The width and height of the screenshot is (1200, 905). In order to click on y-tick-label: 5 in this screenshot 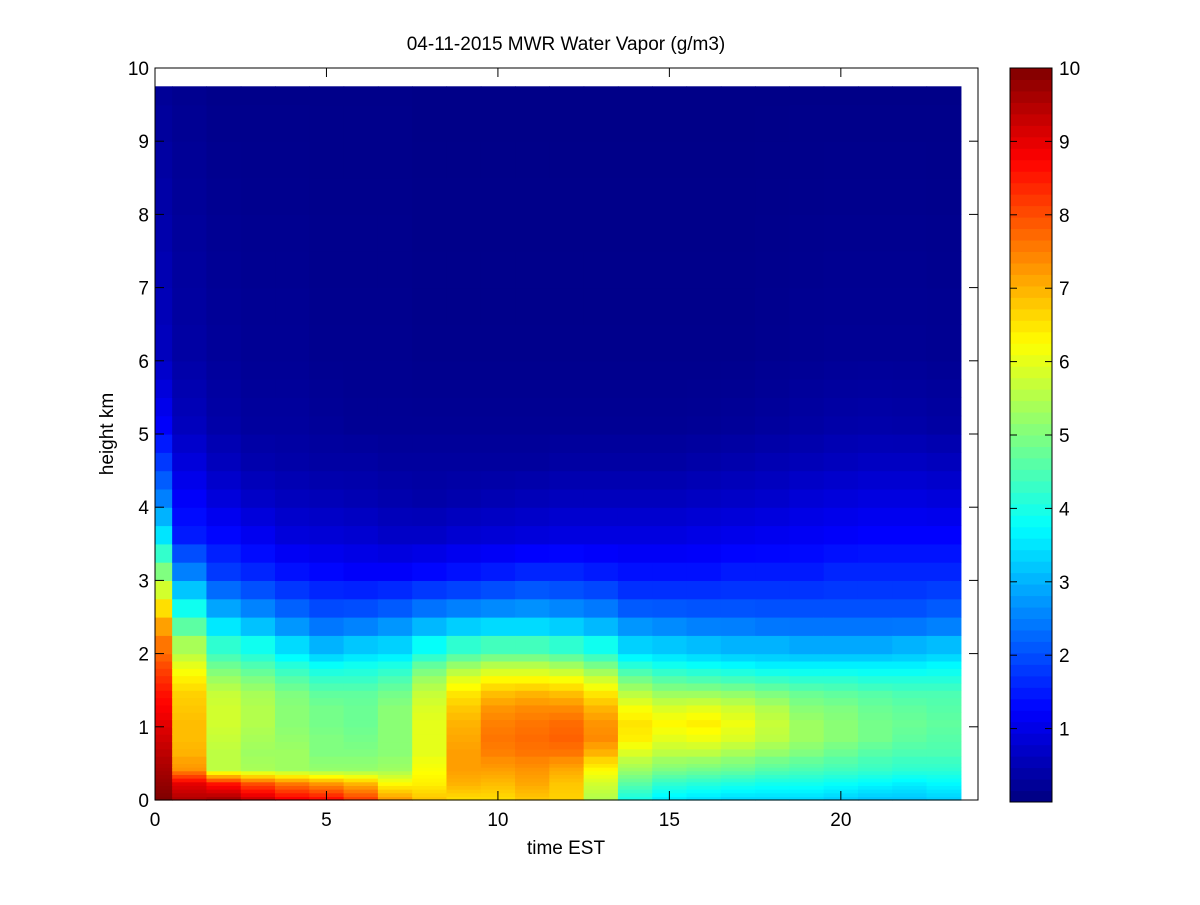, I will do `click(143, 435)`.